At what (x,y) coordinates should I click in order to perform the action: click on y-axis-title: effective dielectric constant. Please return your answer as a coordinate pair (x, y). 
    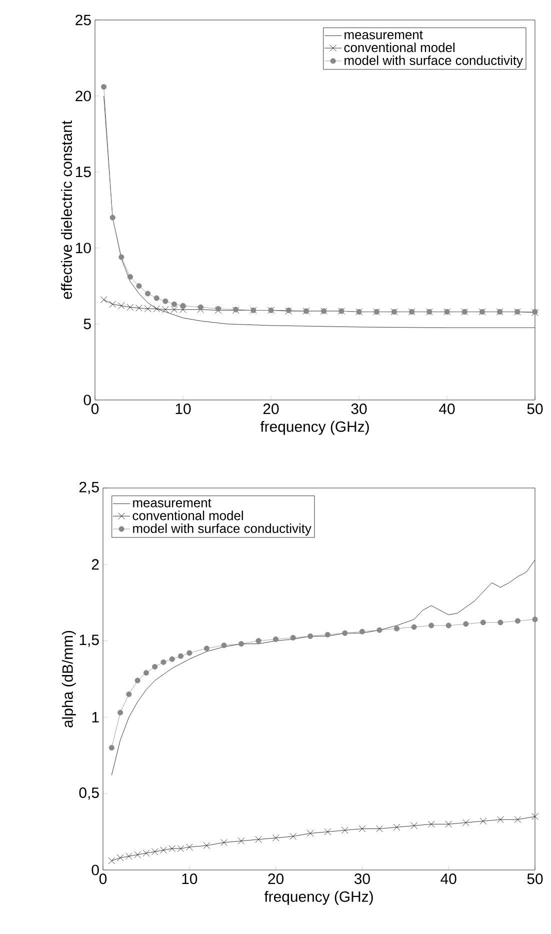
    Looking at the image, I should click on (66, 209).